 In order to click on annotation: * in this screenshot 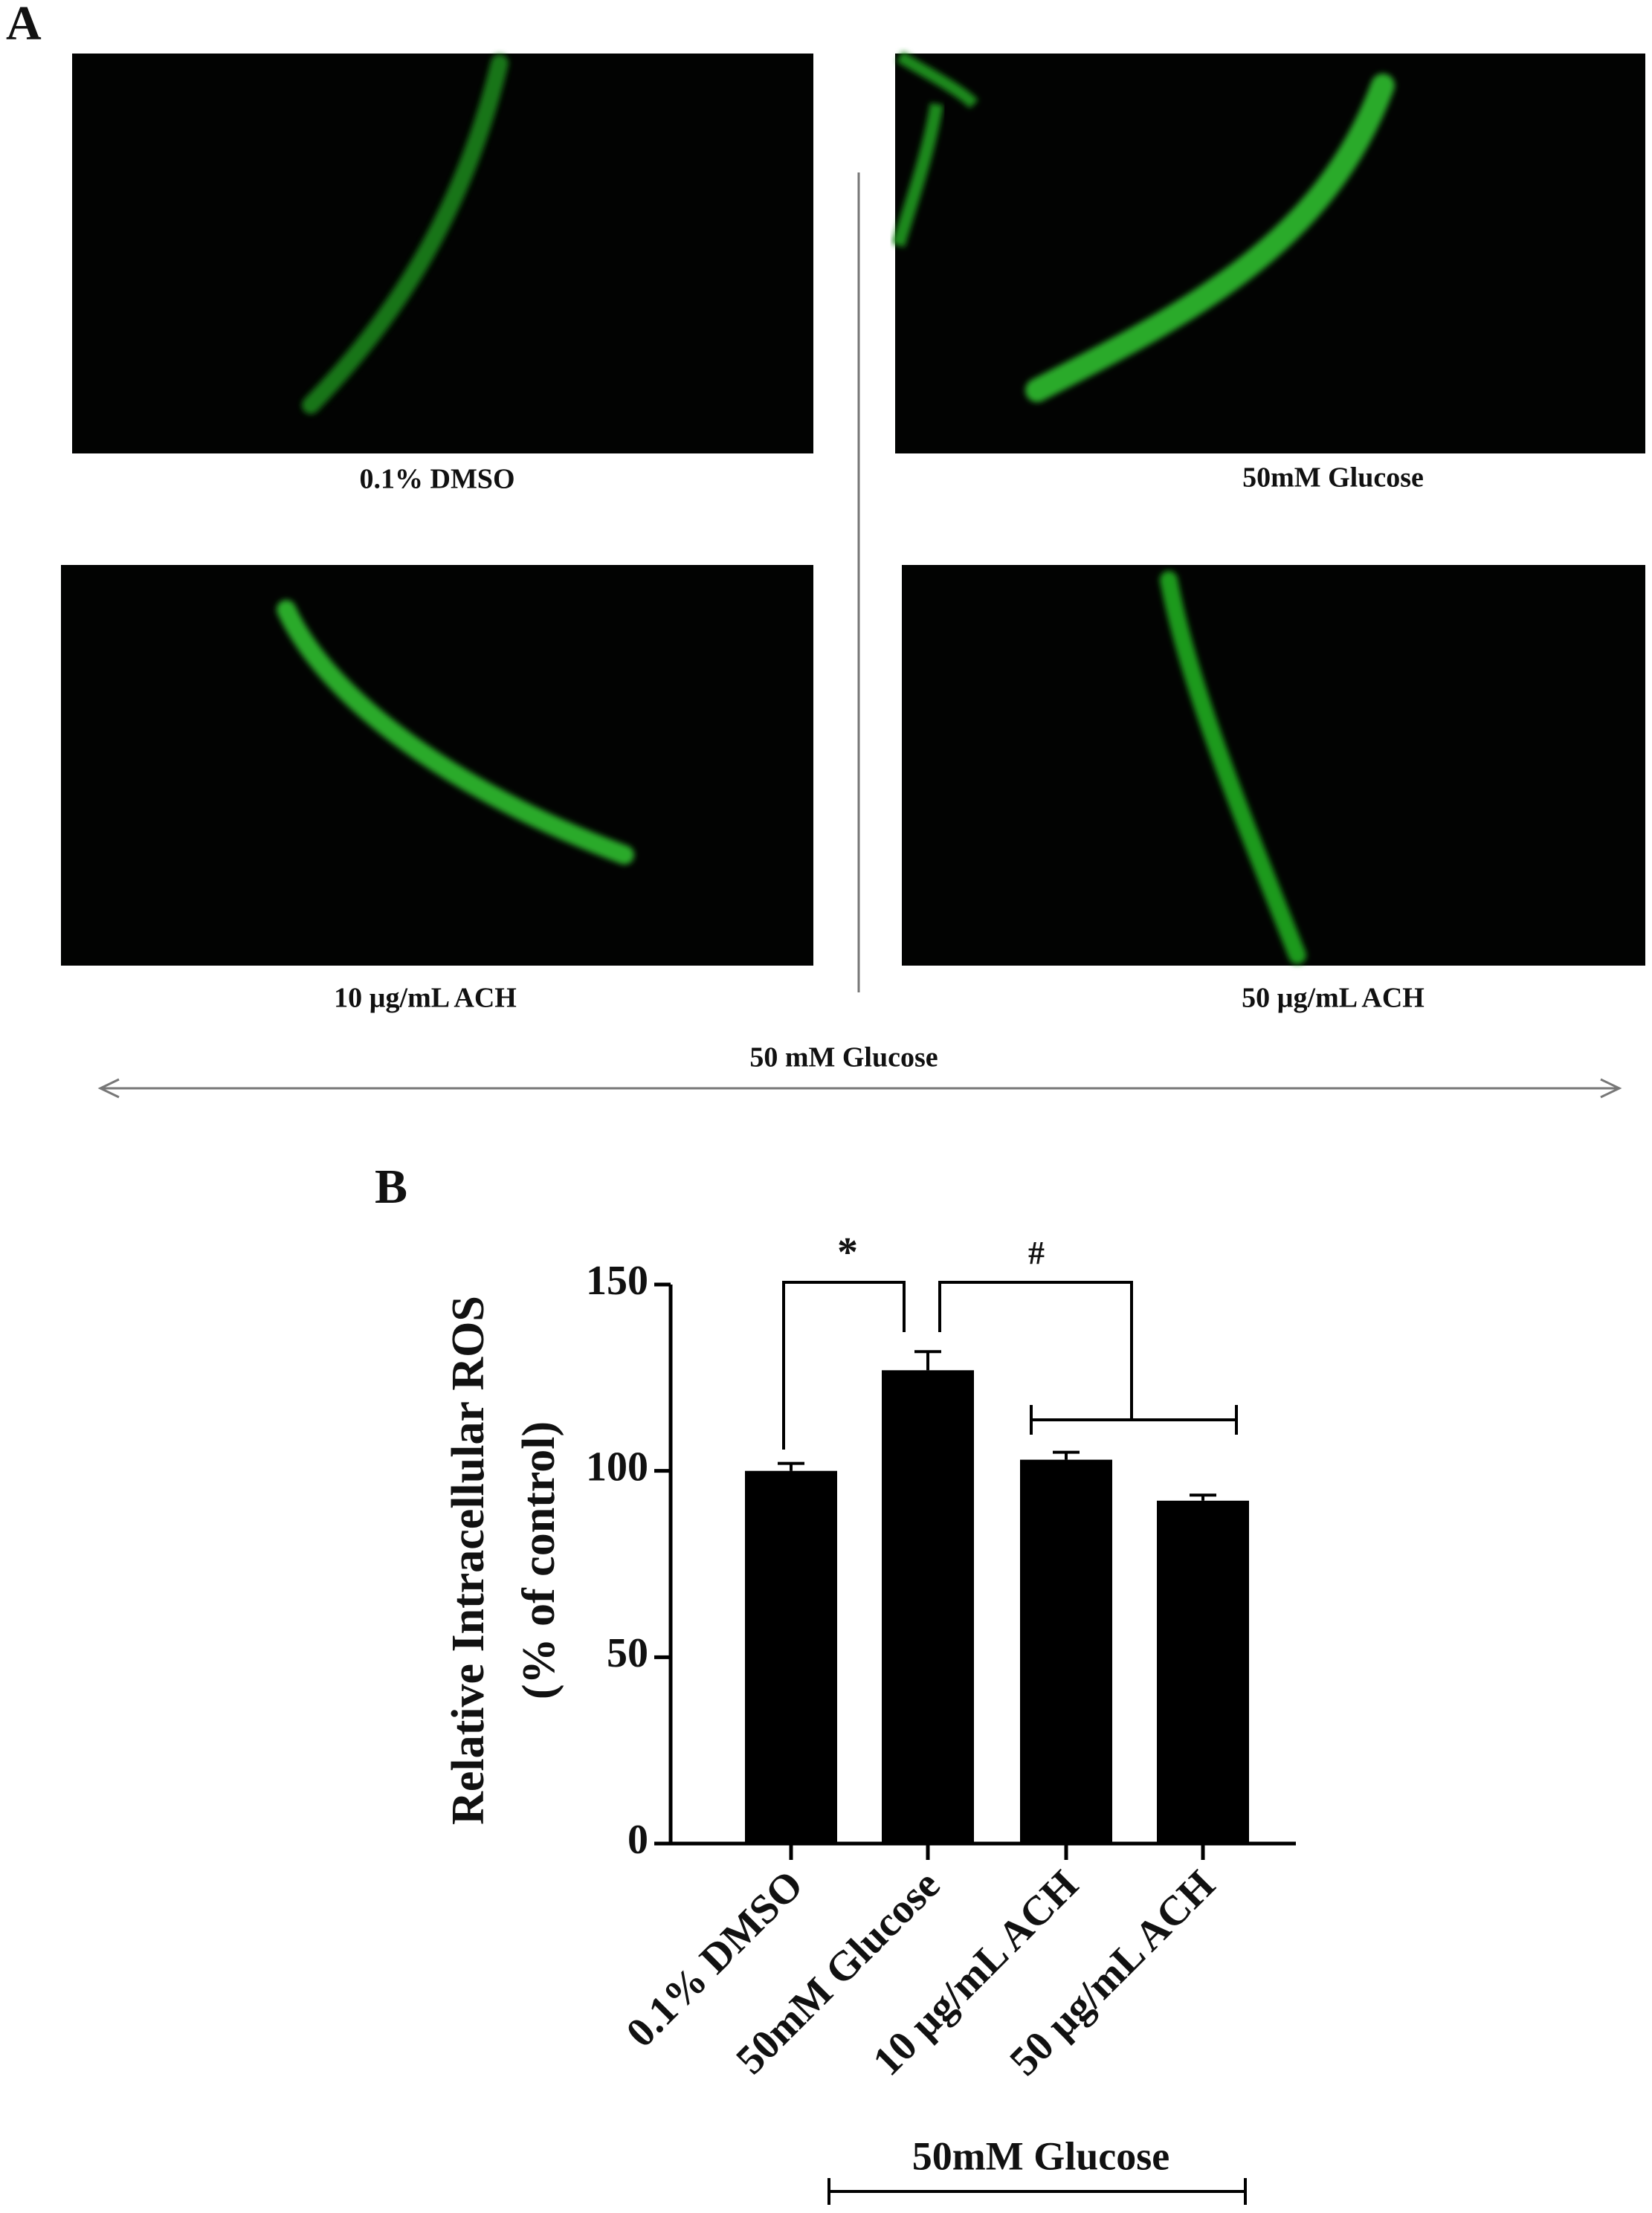, I will do `click(847, 1253)`.